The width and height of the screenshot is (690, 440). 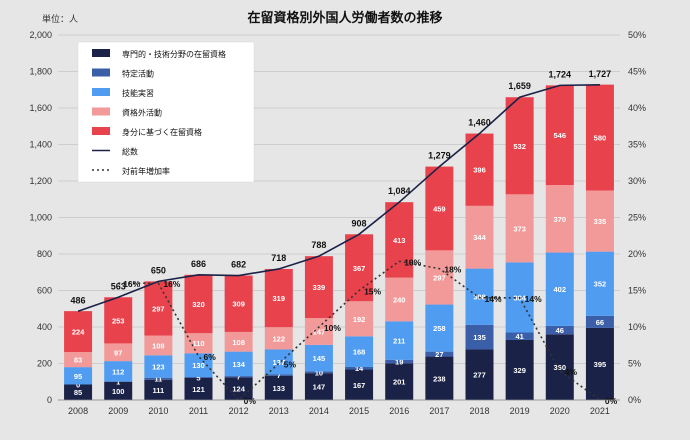 What do you see at coordinates (637, 181) in the screenshot?
I see `y-right-tick-label: 30%` at bounding box center [637, 181].